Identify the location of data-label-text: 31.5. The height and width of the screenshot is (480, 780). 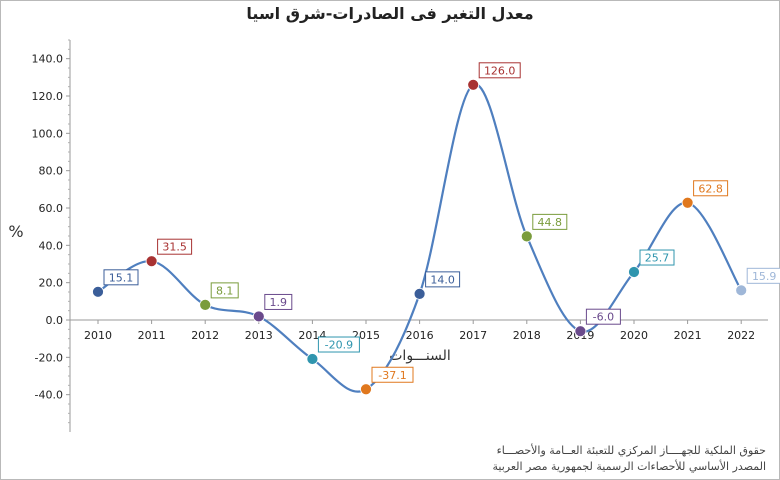
(174, 247).